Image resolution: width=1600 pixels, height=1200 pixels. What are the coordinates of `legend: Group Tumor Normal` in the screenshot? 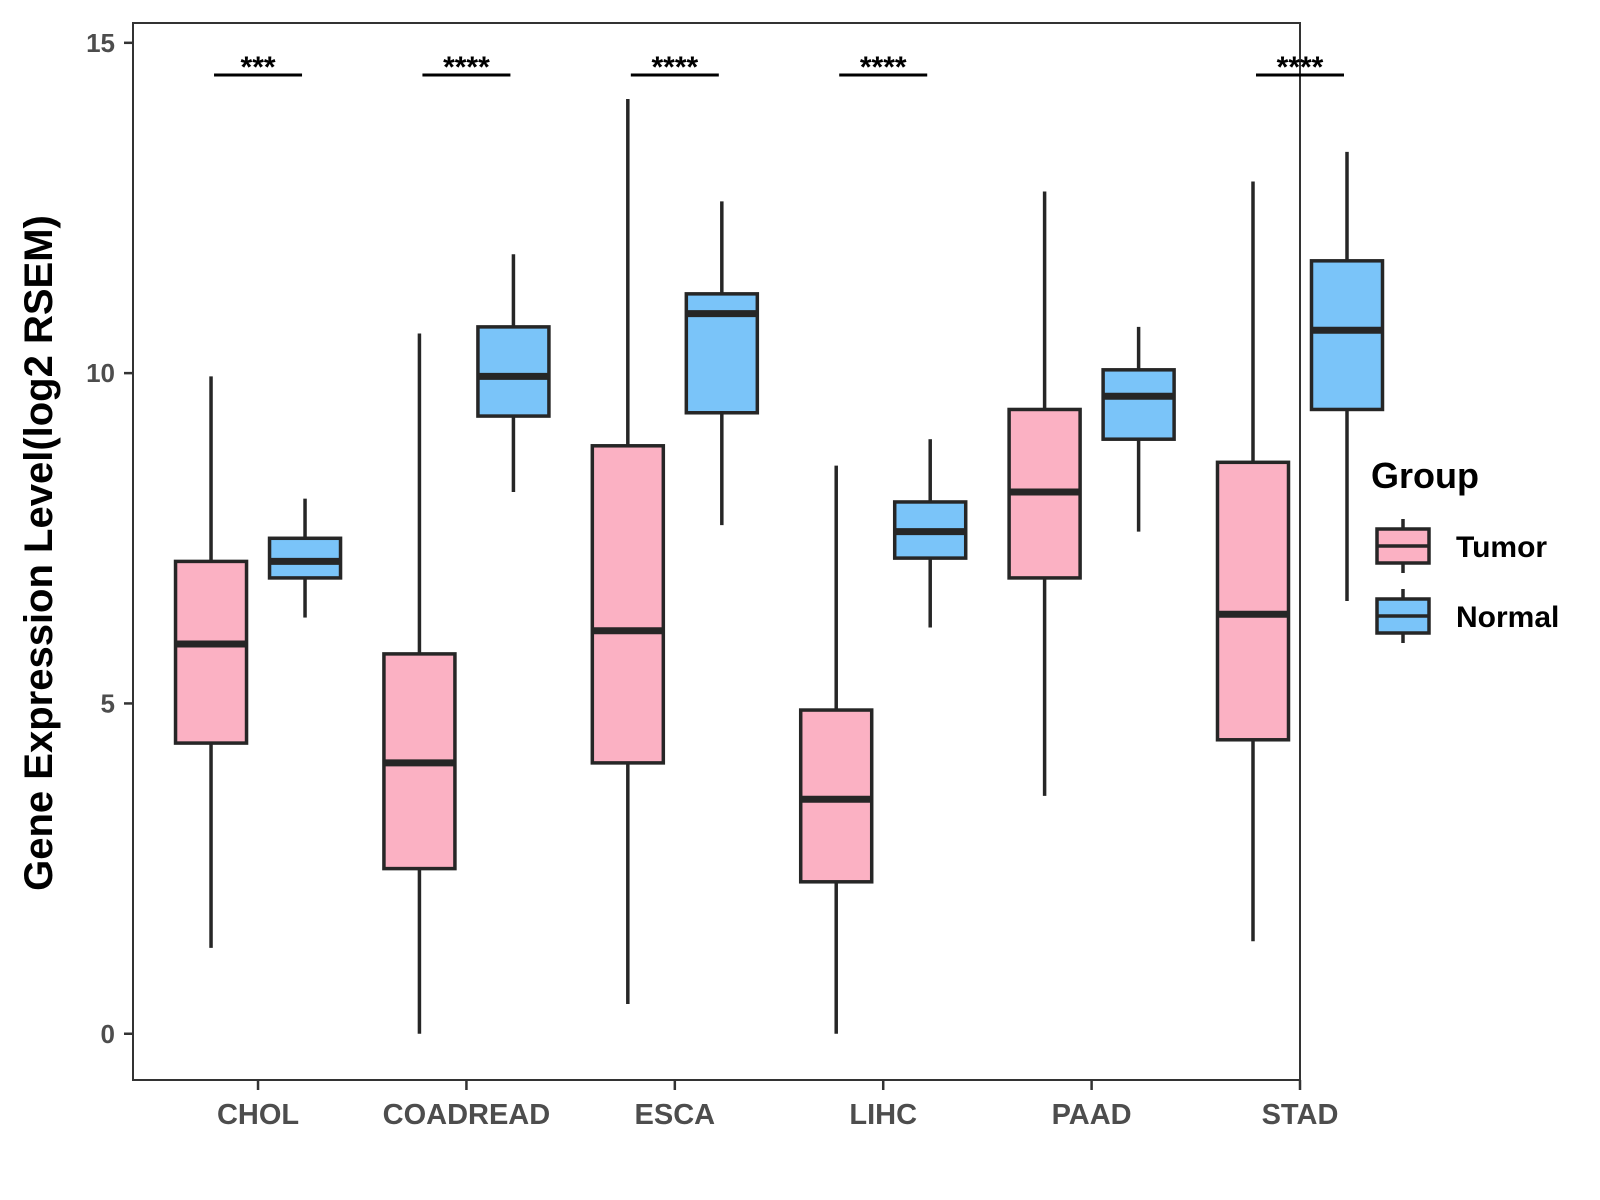 It's located at (1465, 549).